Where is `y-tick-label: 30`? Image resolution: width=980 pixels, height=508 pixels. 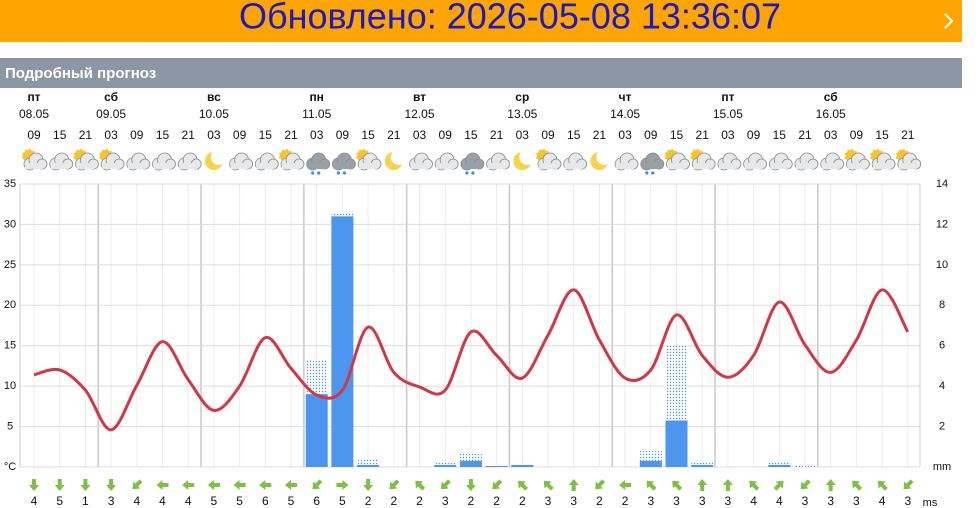 y-tick-label: 30 is located at coordinates (10, 224).